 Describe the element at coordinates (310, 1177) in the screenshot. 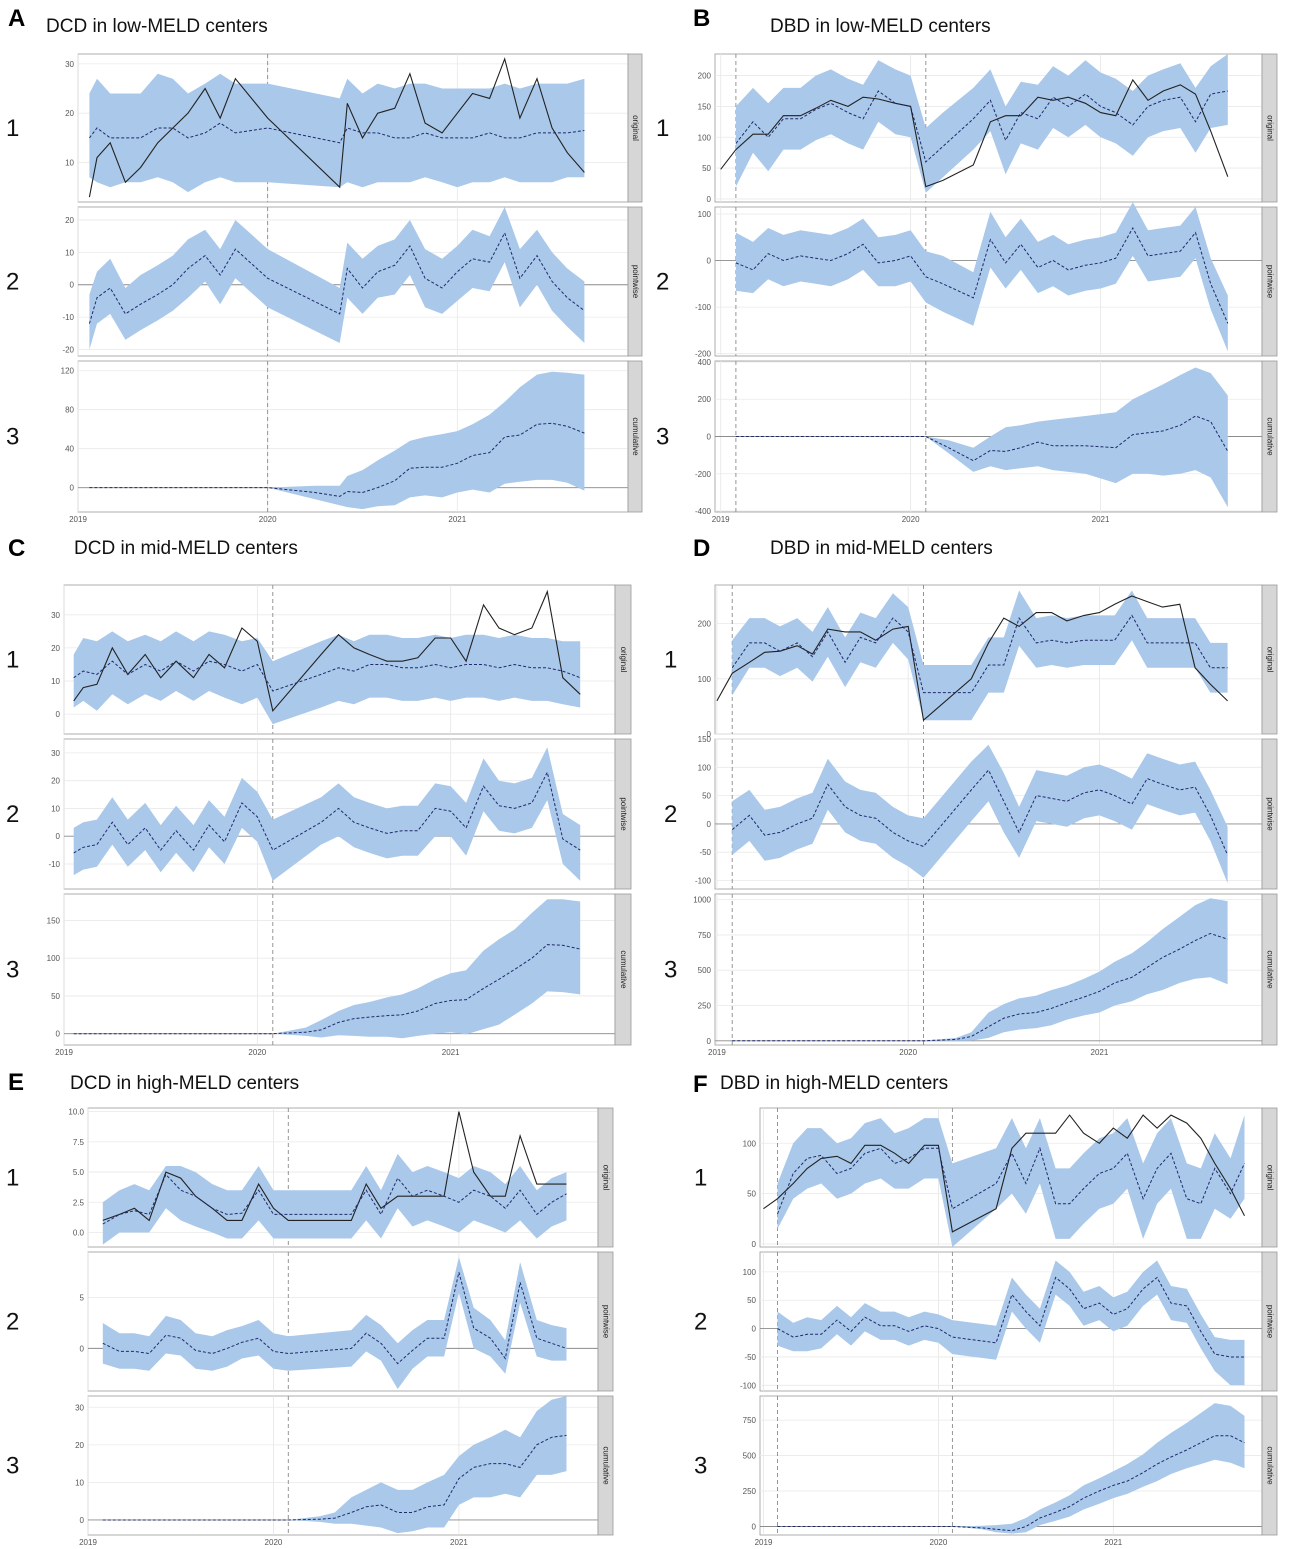

I see `facet-original: 0.0 2.5 5.0 7.5 10.0 original 1` at that location.